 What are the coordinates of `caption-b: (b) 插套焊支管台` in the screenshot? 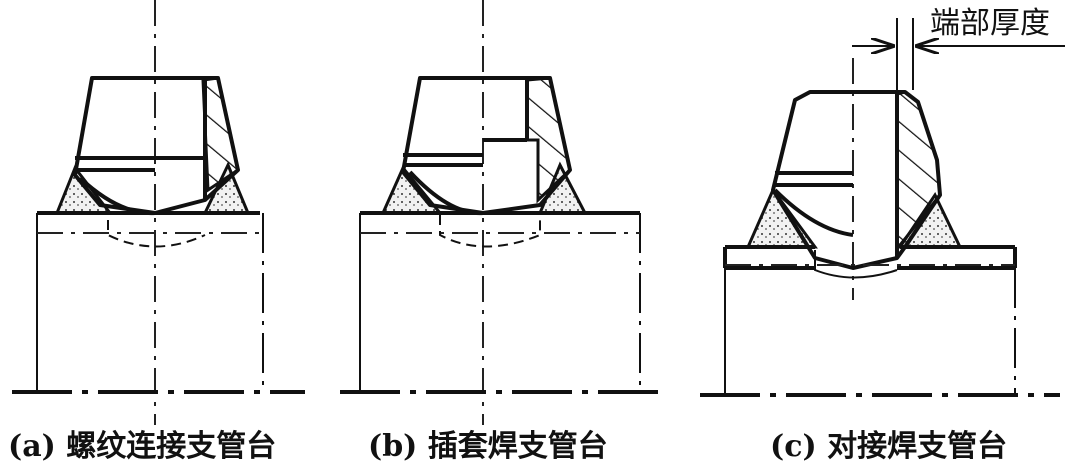 It's located at (488, 446).